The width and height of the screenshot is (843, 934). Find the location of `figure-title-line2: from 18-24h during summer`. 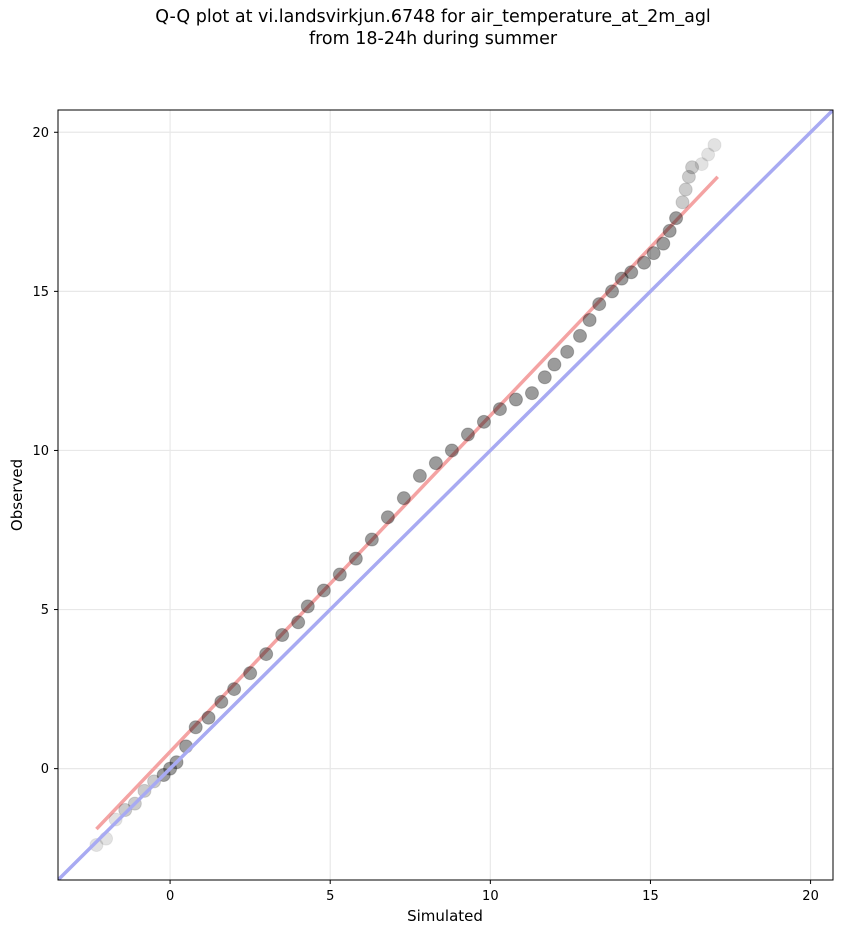

figure-title-line2: from 18-24h during summer is located at coordinates (433, 39).